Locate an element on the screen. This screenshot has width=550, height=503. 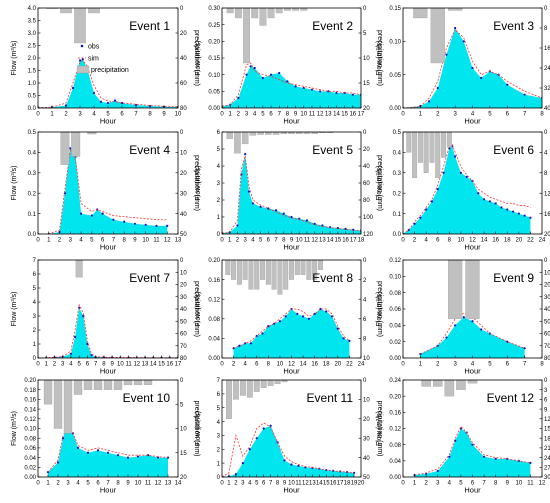
y-tick-label: 0.5 is located at coordinates (32, 133).